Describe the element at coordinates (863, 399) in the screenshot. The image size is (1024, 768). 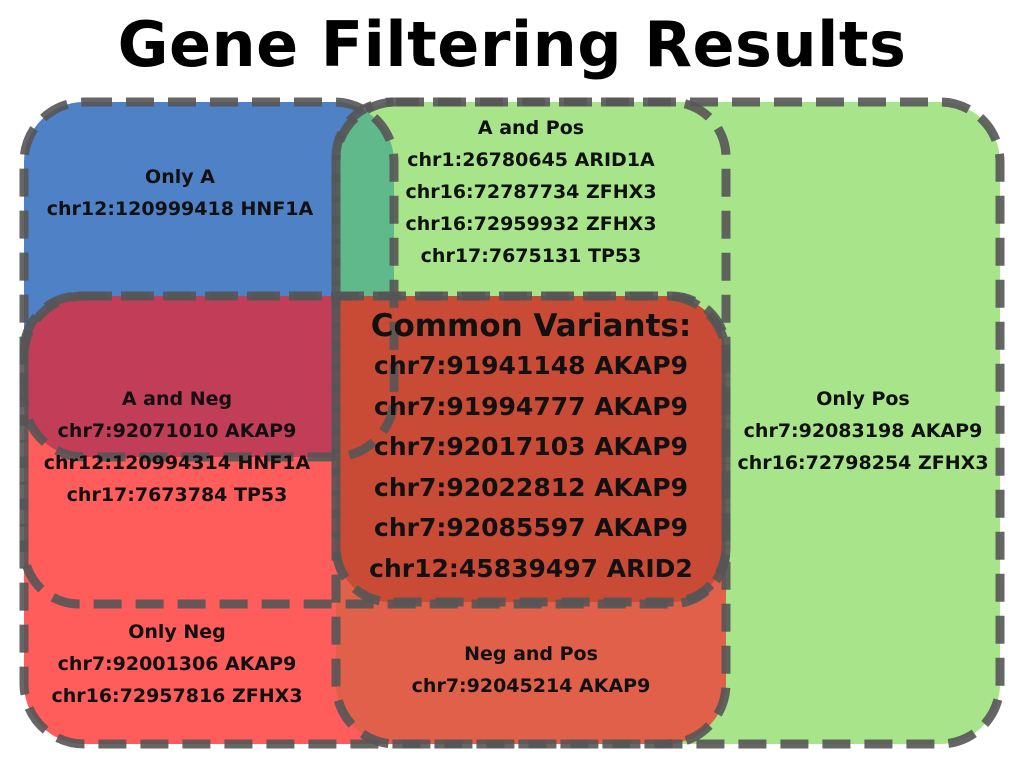
I see `region-label: Only Pos` at that location.